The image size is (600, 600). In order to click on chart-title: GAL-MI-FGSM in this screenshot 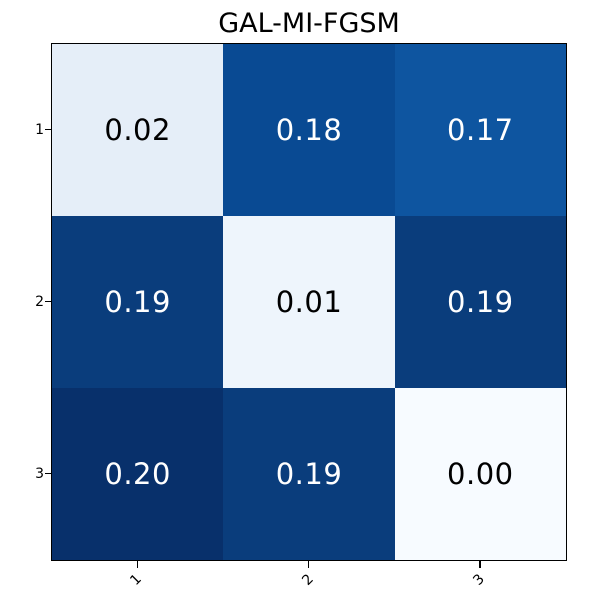, I will do `click(309, 23)`.